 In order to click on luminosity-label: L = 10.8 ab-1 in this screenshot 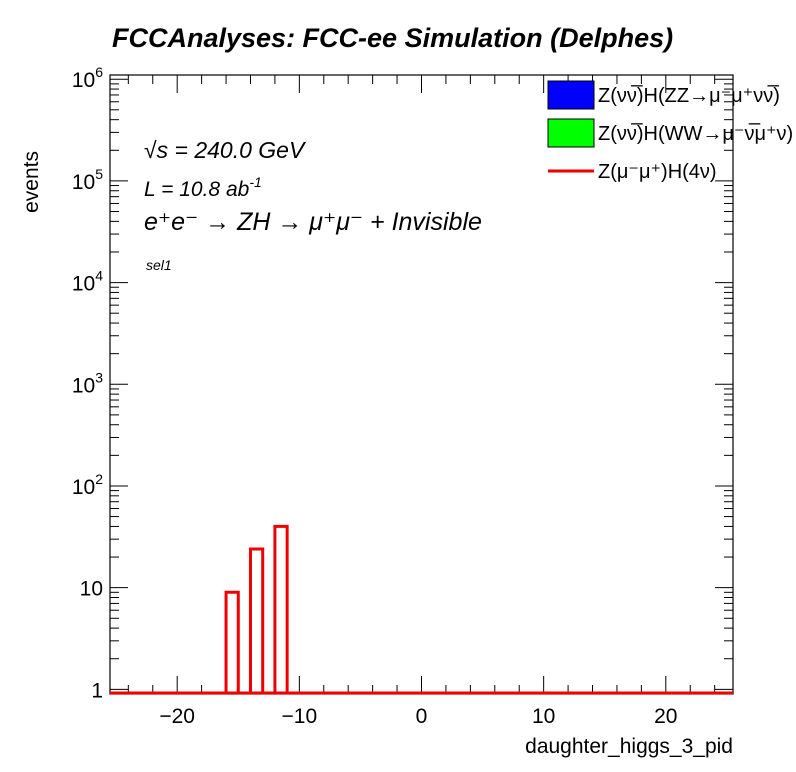, I will do `click(203, 187)`.